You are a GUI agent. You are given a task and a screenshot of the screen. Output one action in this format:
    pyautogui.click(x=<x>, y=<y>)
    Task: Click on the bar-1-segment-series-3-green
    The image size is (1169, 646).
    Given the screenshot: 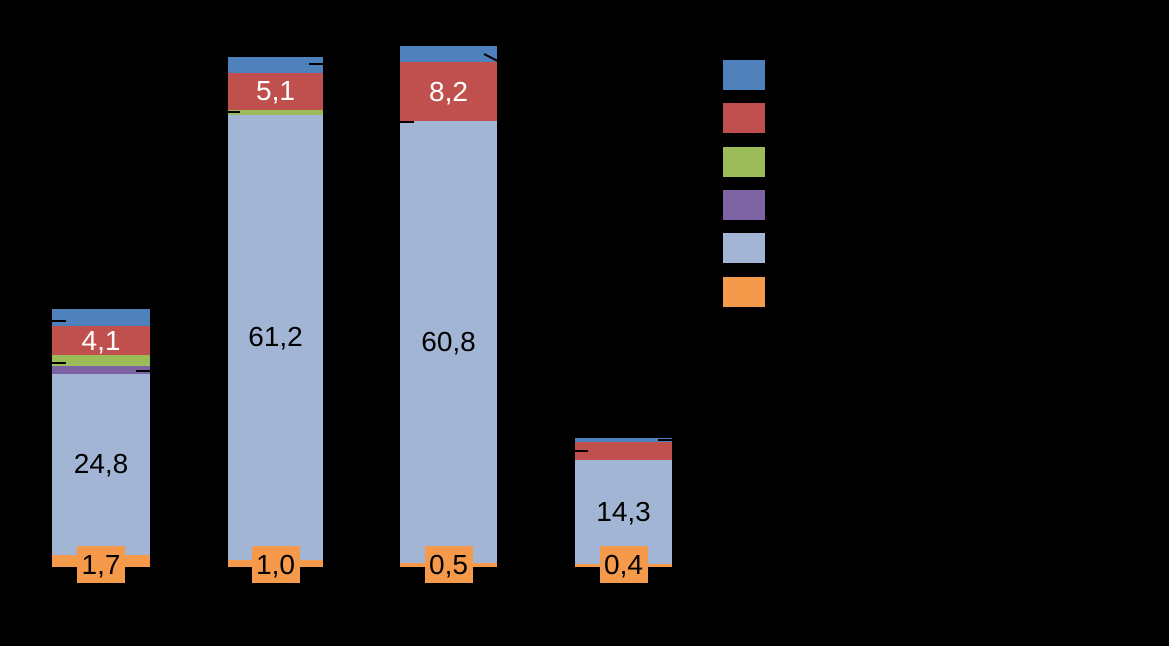 What is the action you would take?
    pyautogui.click(x=101, y=360)
    